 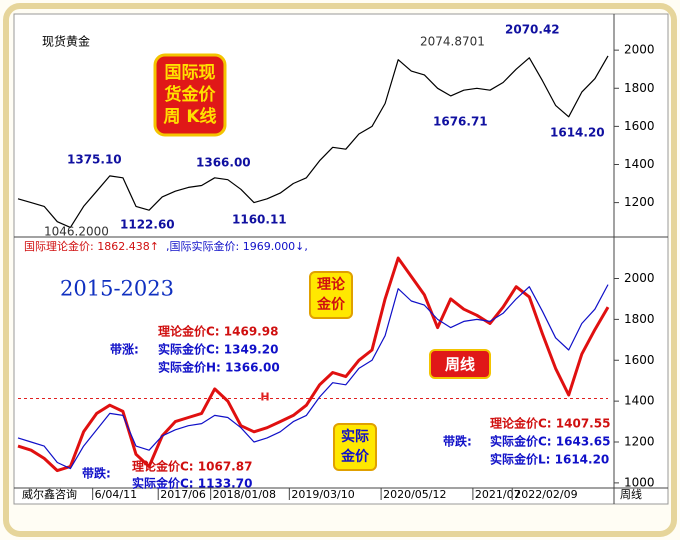 What do you see at coordinates (147, 225) in the screenshot?
I see `annotation: 1122.60` at bounding box center [147, 225].